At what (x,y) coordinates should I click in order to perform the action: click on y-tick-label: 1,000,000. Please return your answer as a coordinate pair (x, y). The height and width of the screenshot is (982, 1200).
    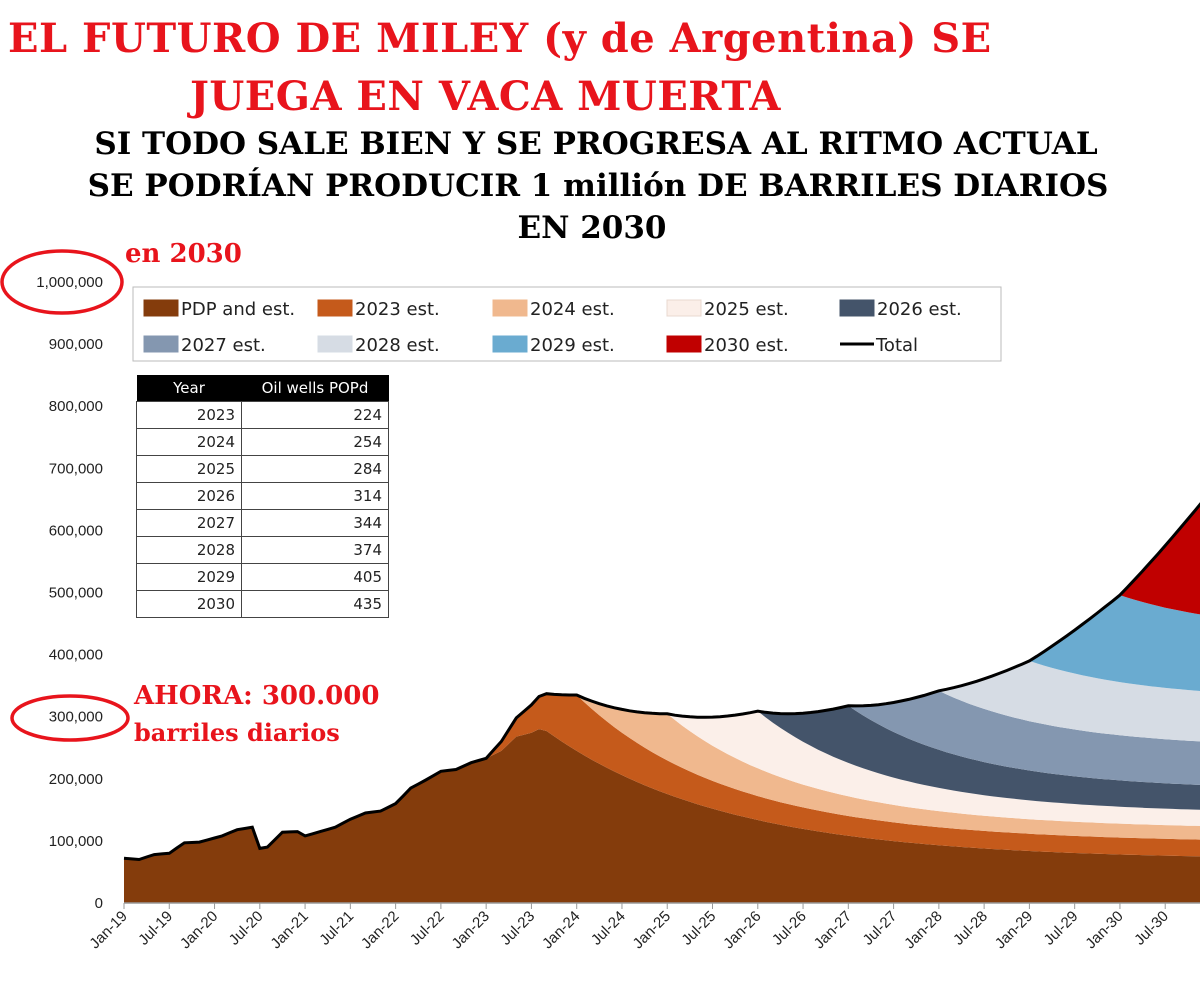
    Looking at the image, I should click on (69, 282).